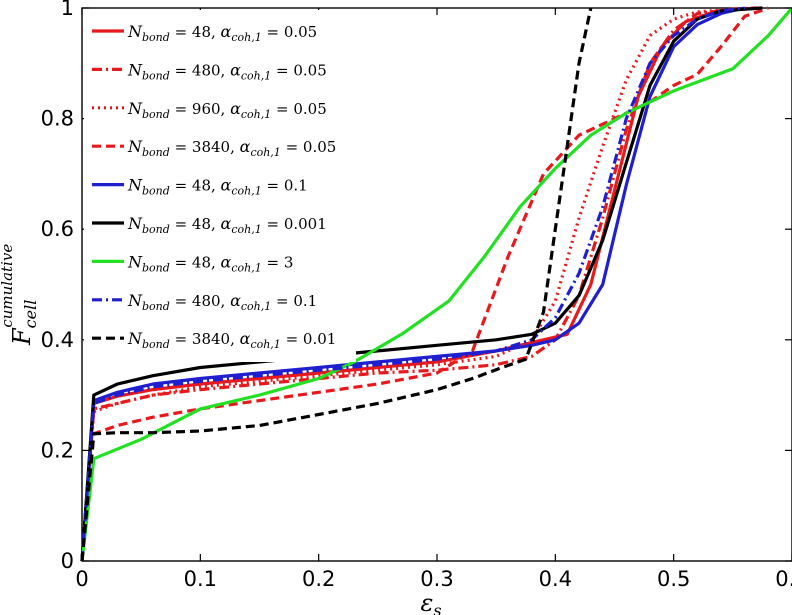 The width and height of the screenshot is (792, 615). I want to click on y-tick-label: 0, so click(67, 561).